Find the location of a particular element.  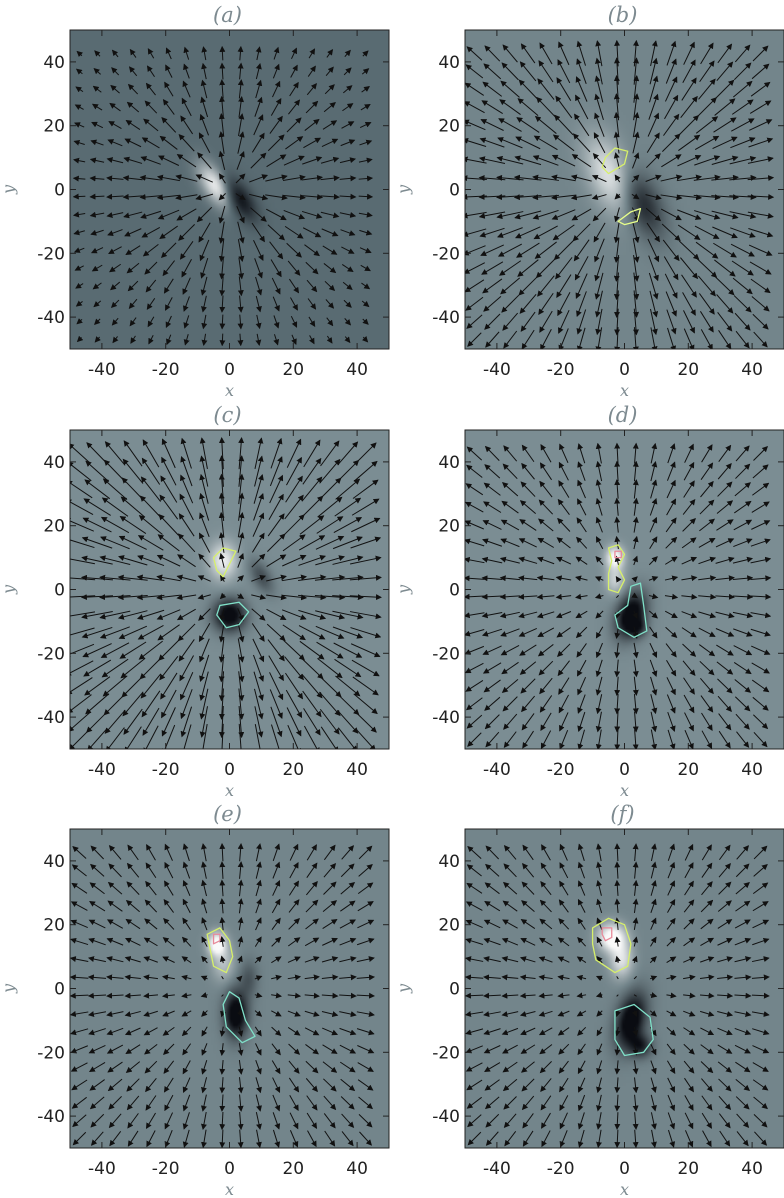

y-tick-label: 20 is located at coordinates (449, 926).